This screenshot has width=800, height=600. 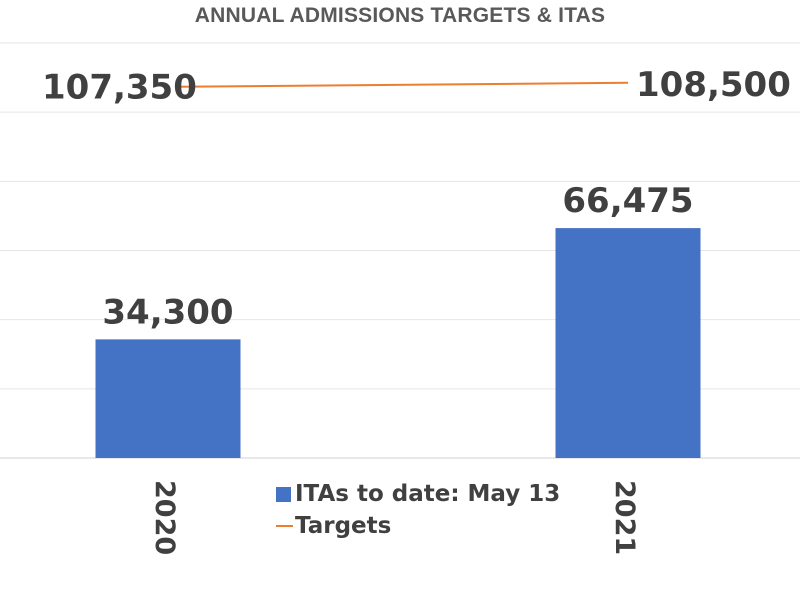 What do you see at coordinates (428, 494) in the screenshot?
I see `legend-label-itas: ITAs to date: May 13` at bounding box center [428, 494].